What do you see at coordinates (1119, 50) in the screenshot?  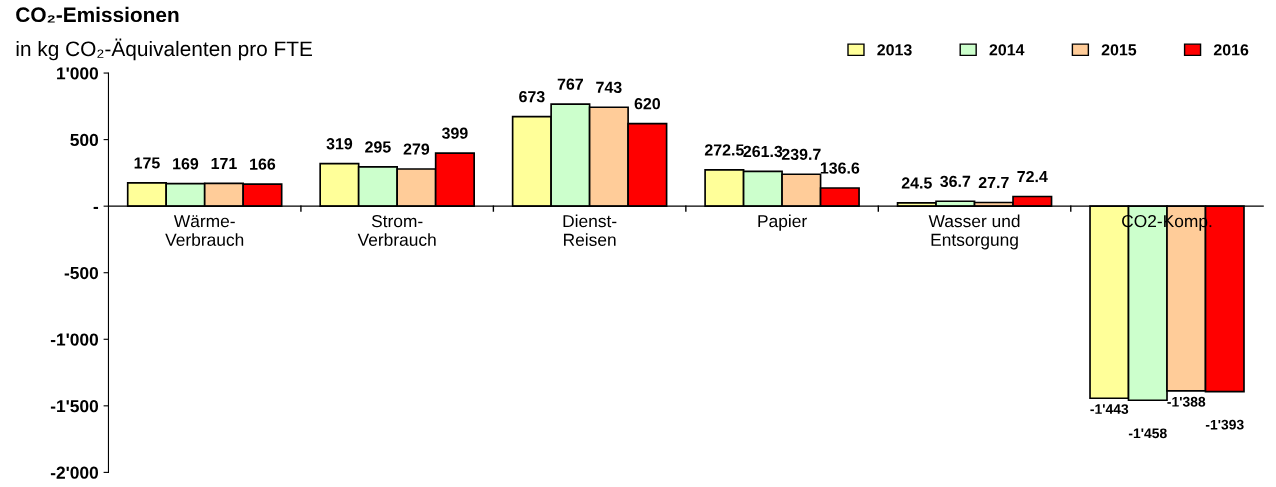 I see `legend-label: 2015` at bounding box center [1119, 50].